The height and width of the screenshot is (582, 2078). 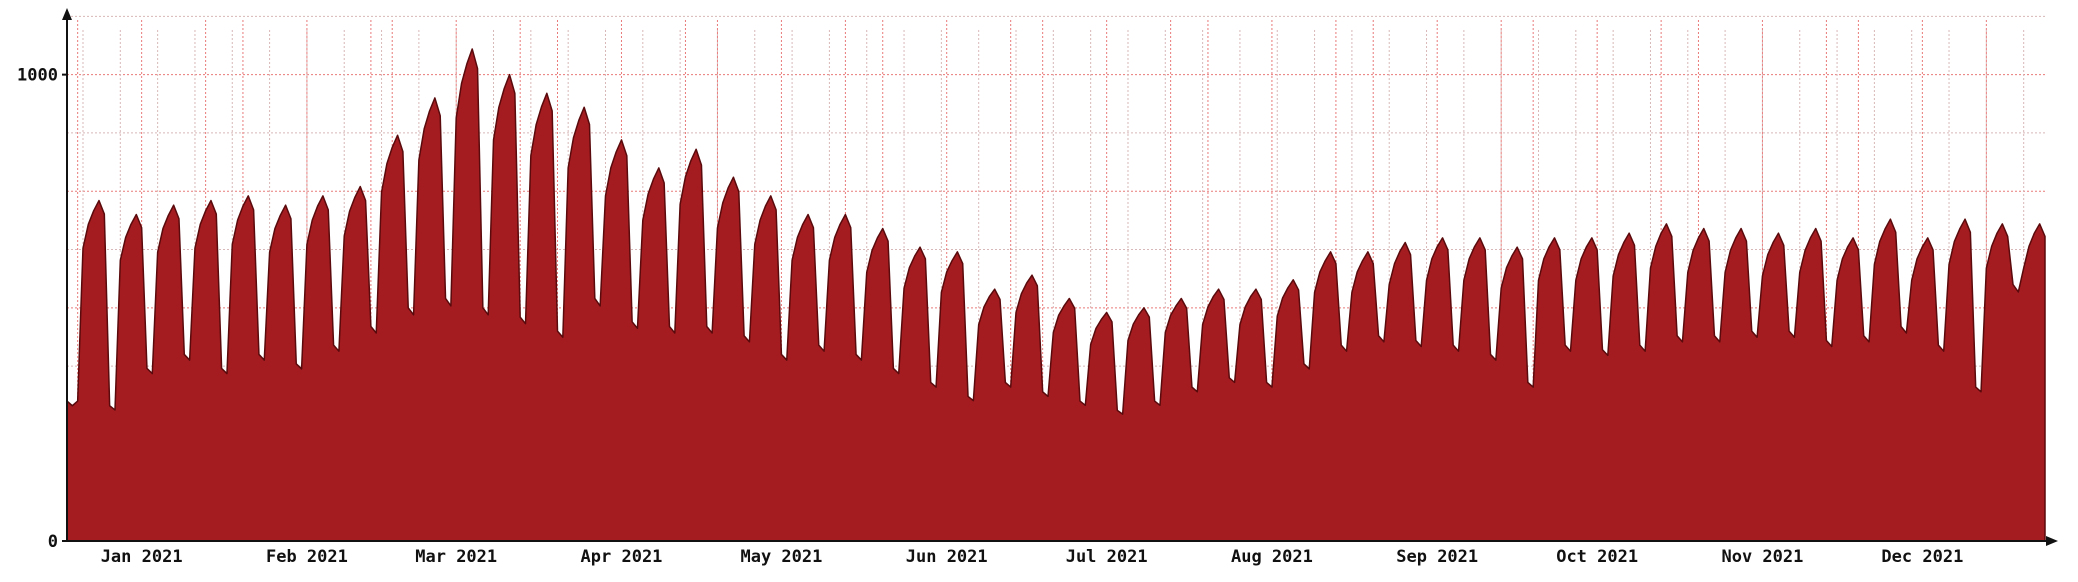 What do you see at coordinates (1762, 557) in the screenshot?
I see `x-tick-label: Nov 2021` at bounding box center [1762, 557].